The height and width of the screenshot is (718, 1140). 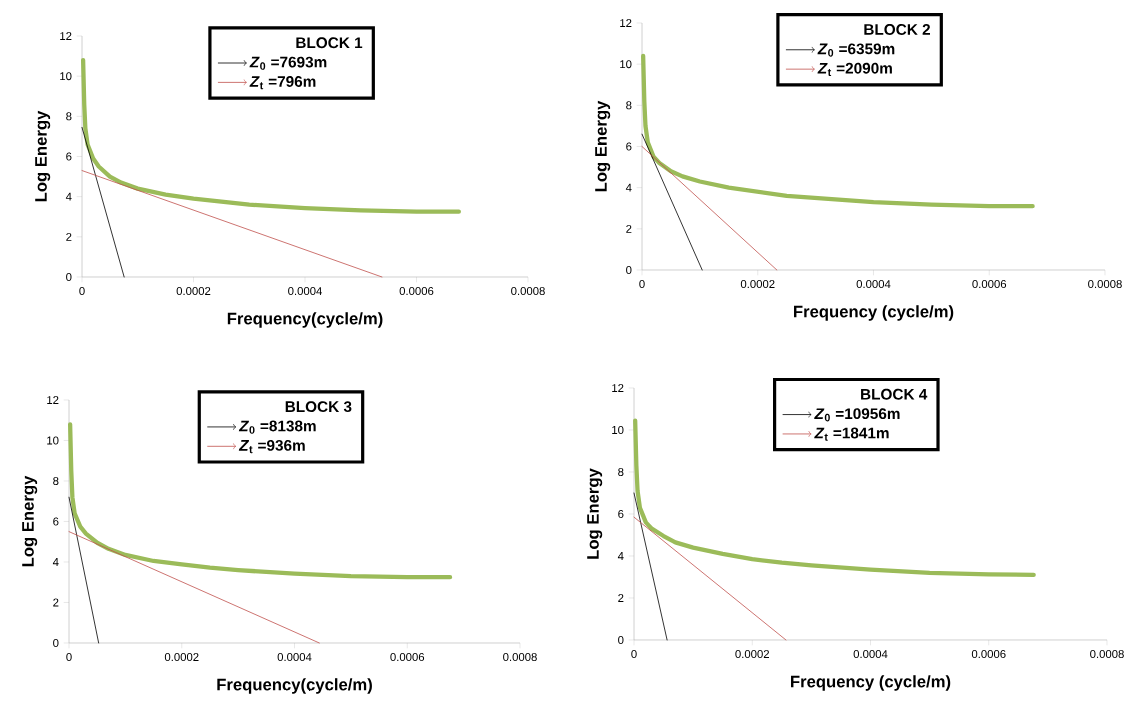 I want to click on legend-title: BLOCK 2, so click(x=897, y=29).